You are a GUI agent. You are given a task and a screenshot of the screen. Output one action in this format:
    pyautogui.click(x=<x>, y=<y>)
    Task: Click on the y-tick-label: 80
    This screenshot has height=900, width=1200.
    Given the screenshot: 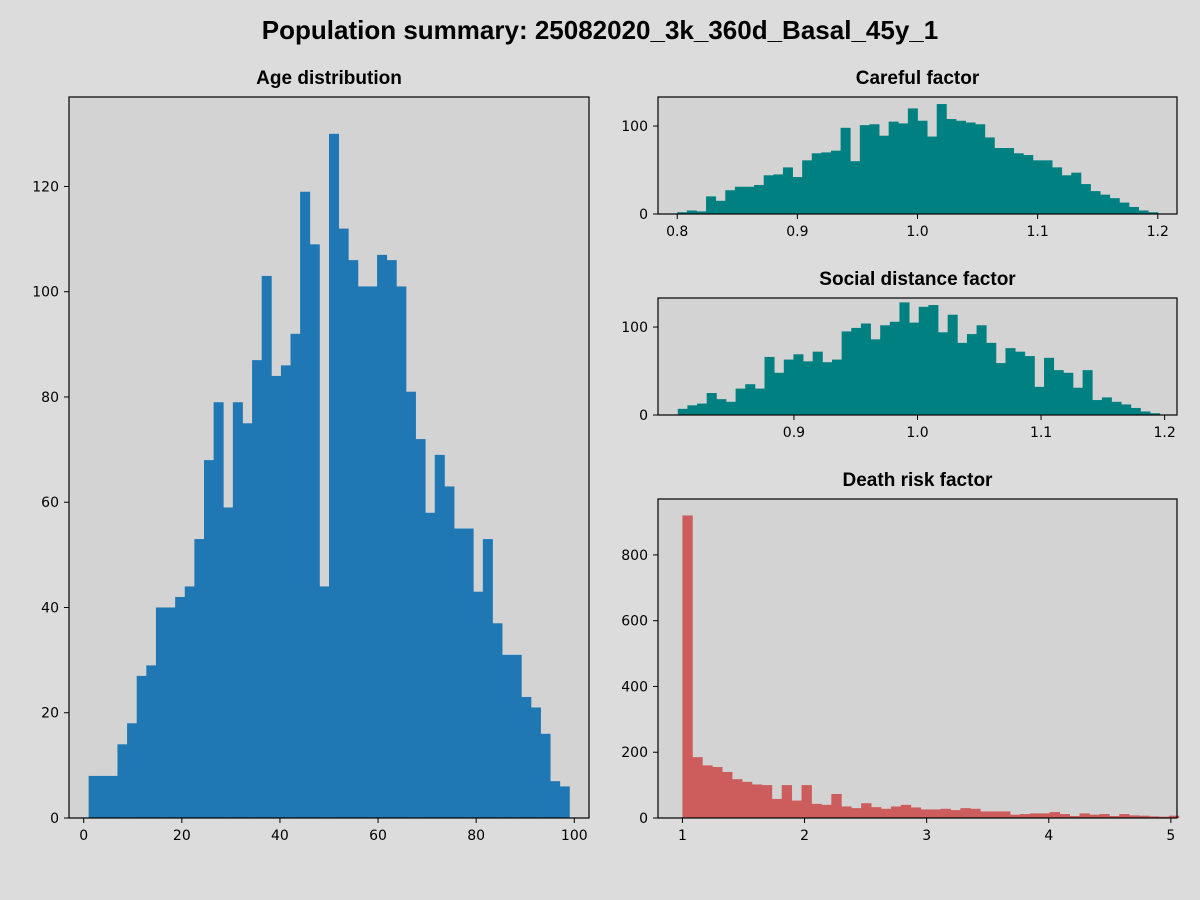 What is the action you would take?
    pyautogui.click(x=50, y=398)
    